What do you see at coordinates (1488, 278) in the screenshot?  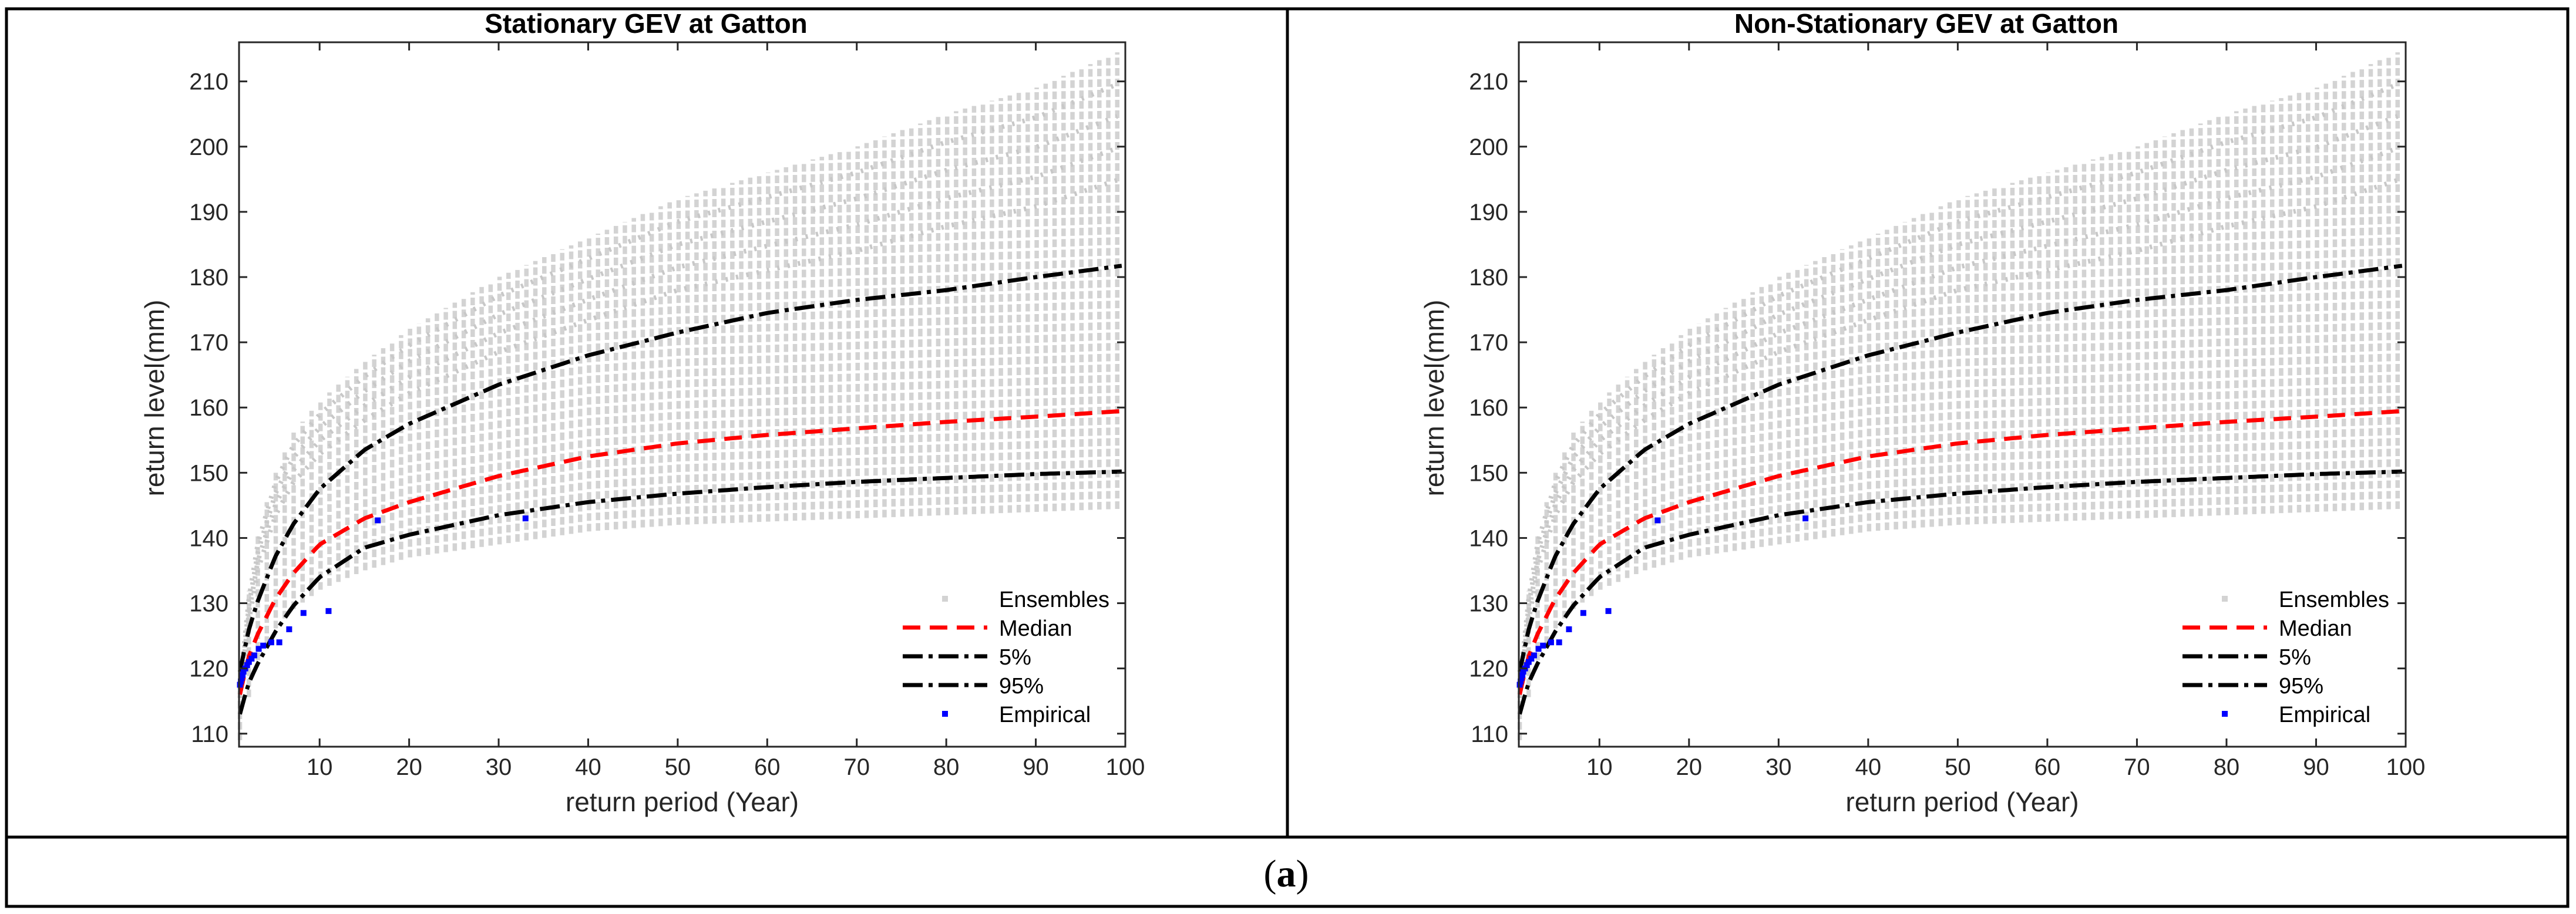 I see `y-tick-label: 180` at bounding box center [1488, 278].